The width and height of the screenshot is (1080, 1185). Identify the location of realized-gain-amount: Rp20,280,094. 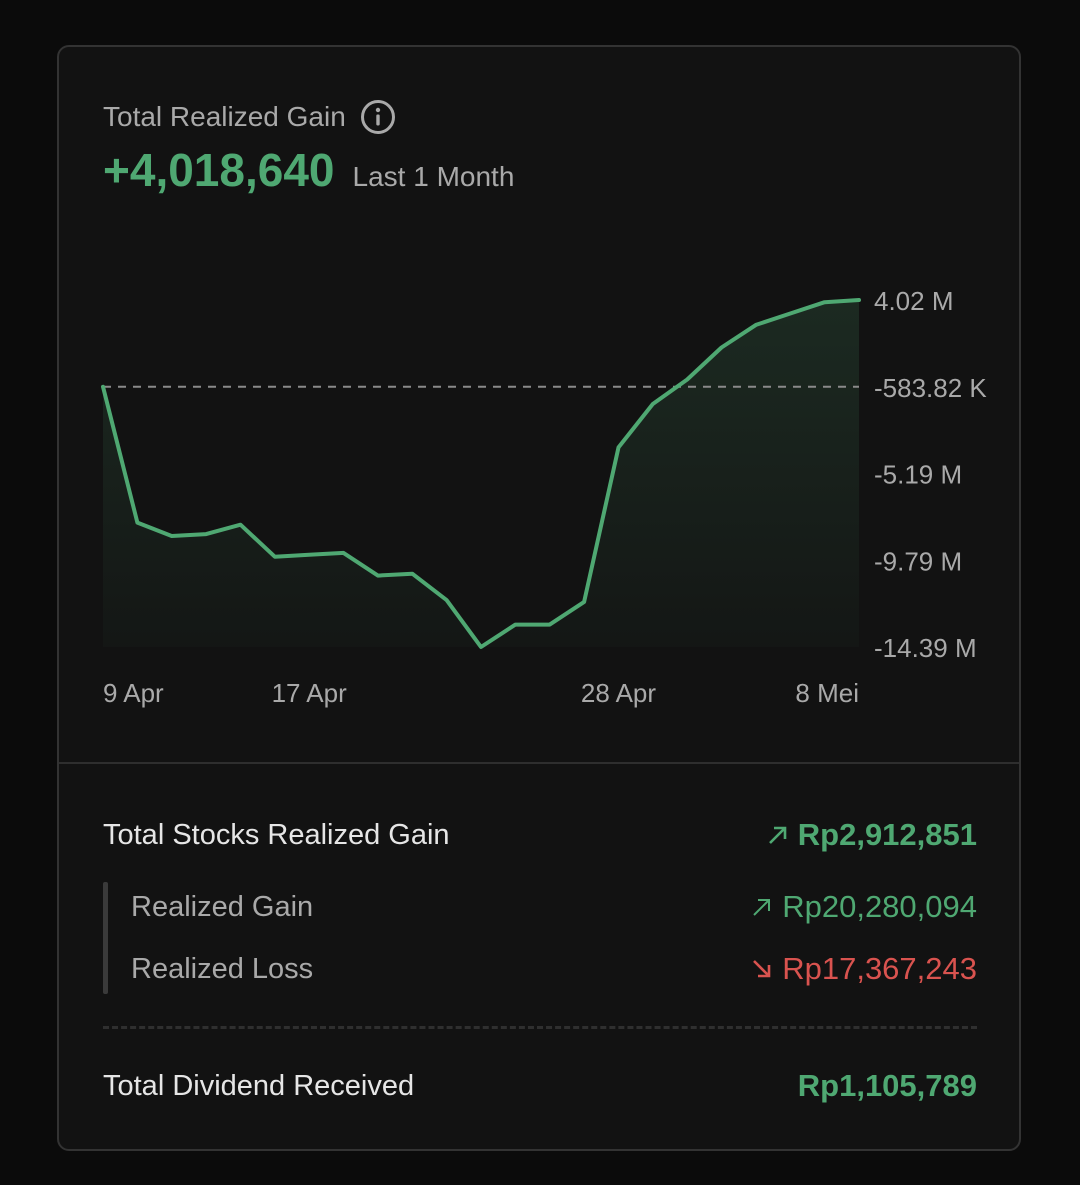
(863, 907).